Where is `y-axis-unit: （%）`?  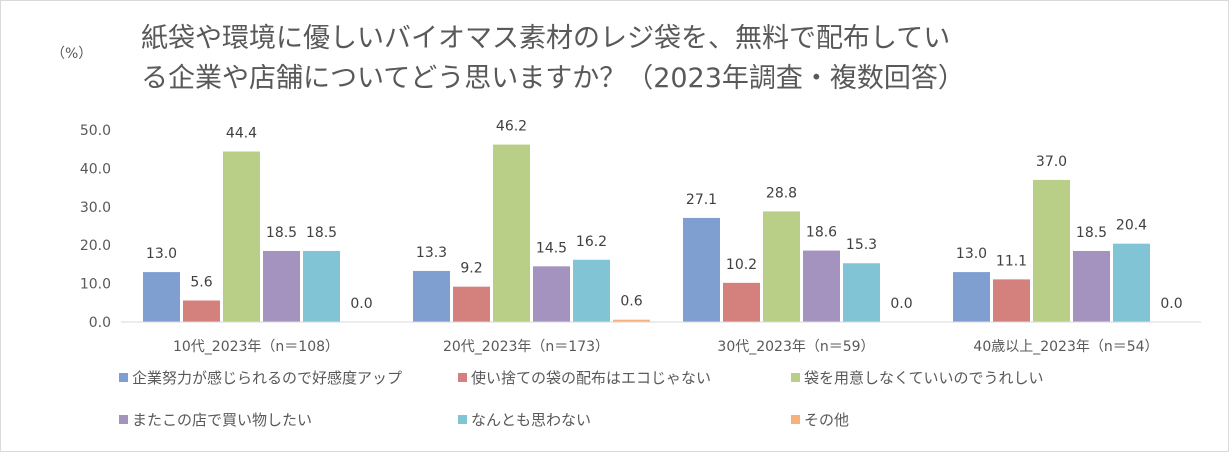
y-axis-unit: （%） is located at coordinates (72, 54).